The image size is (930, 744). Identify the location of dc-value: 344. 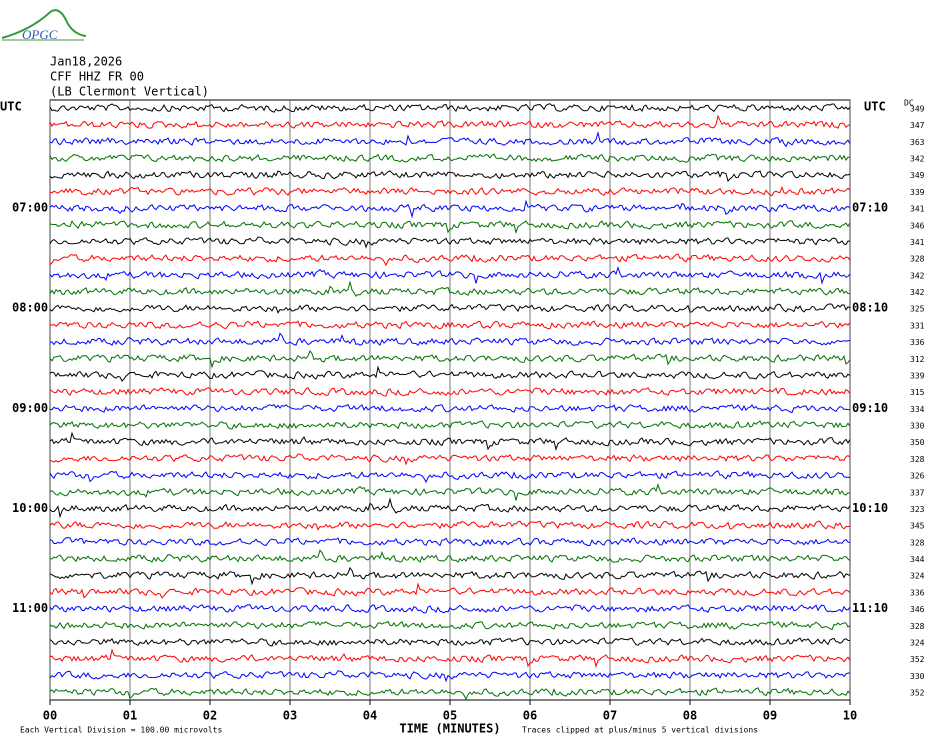
(917, 559).